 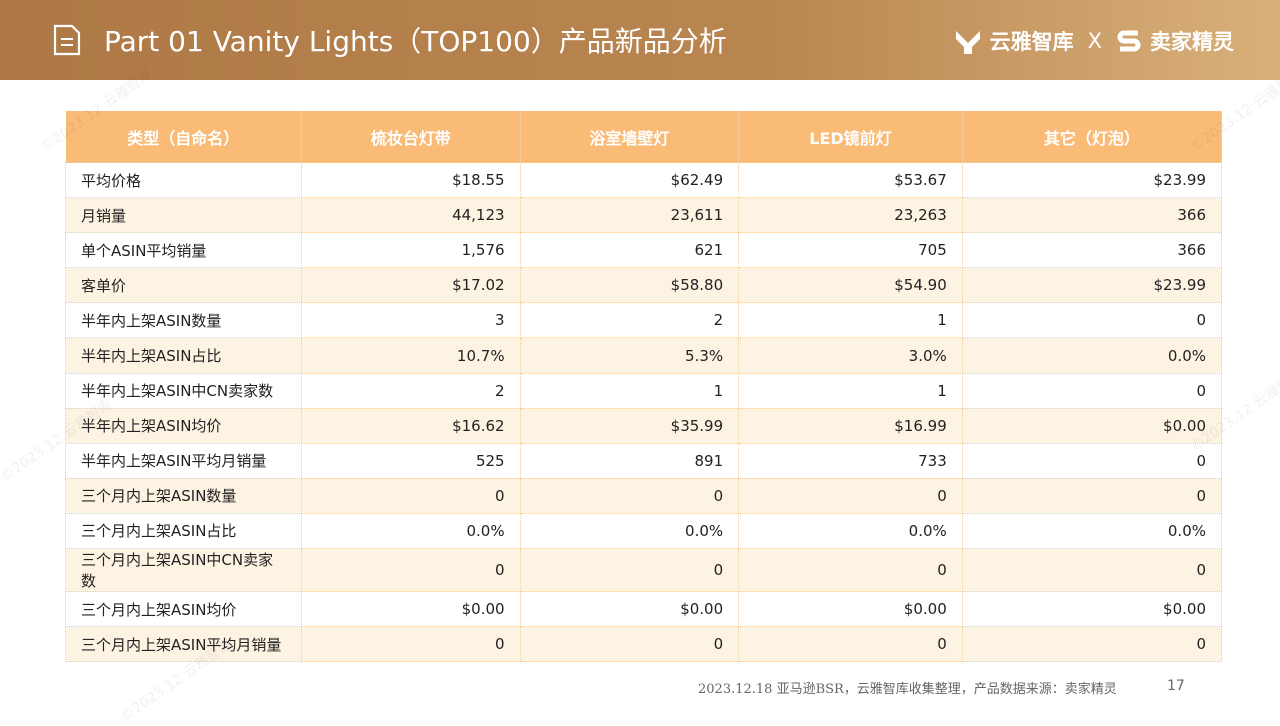 I want to click on row-label: 客单价, so click(x=183, y=285).